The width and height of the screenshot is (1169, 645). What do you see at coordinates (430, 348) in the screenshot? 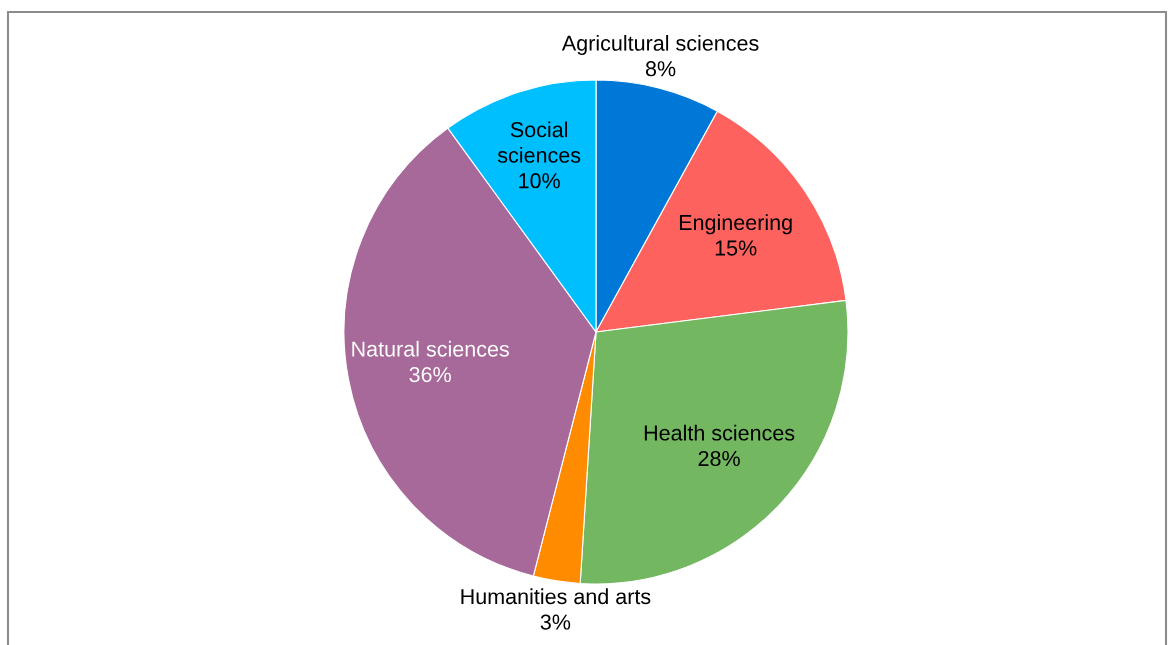
I see `slice-label: Natural sciences` at bounding box center [430, 348].